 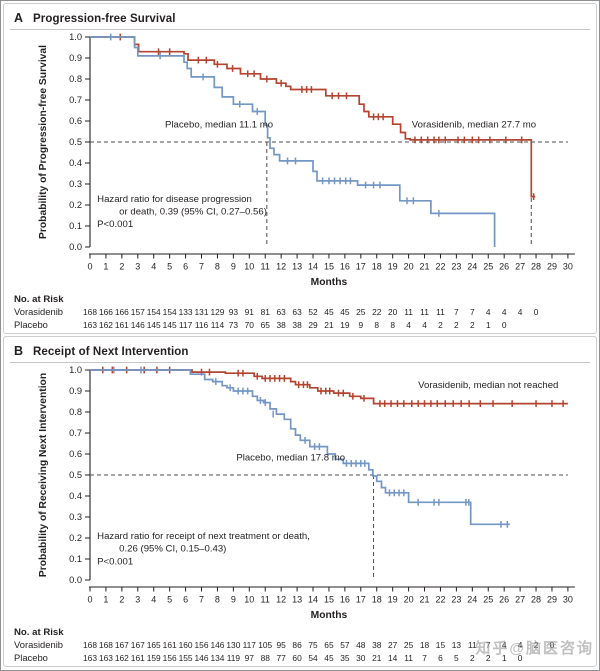 I want to click on svg-text: 77, so click(x=281, y=658).